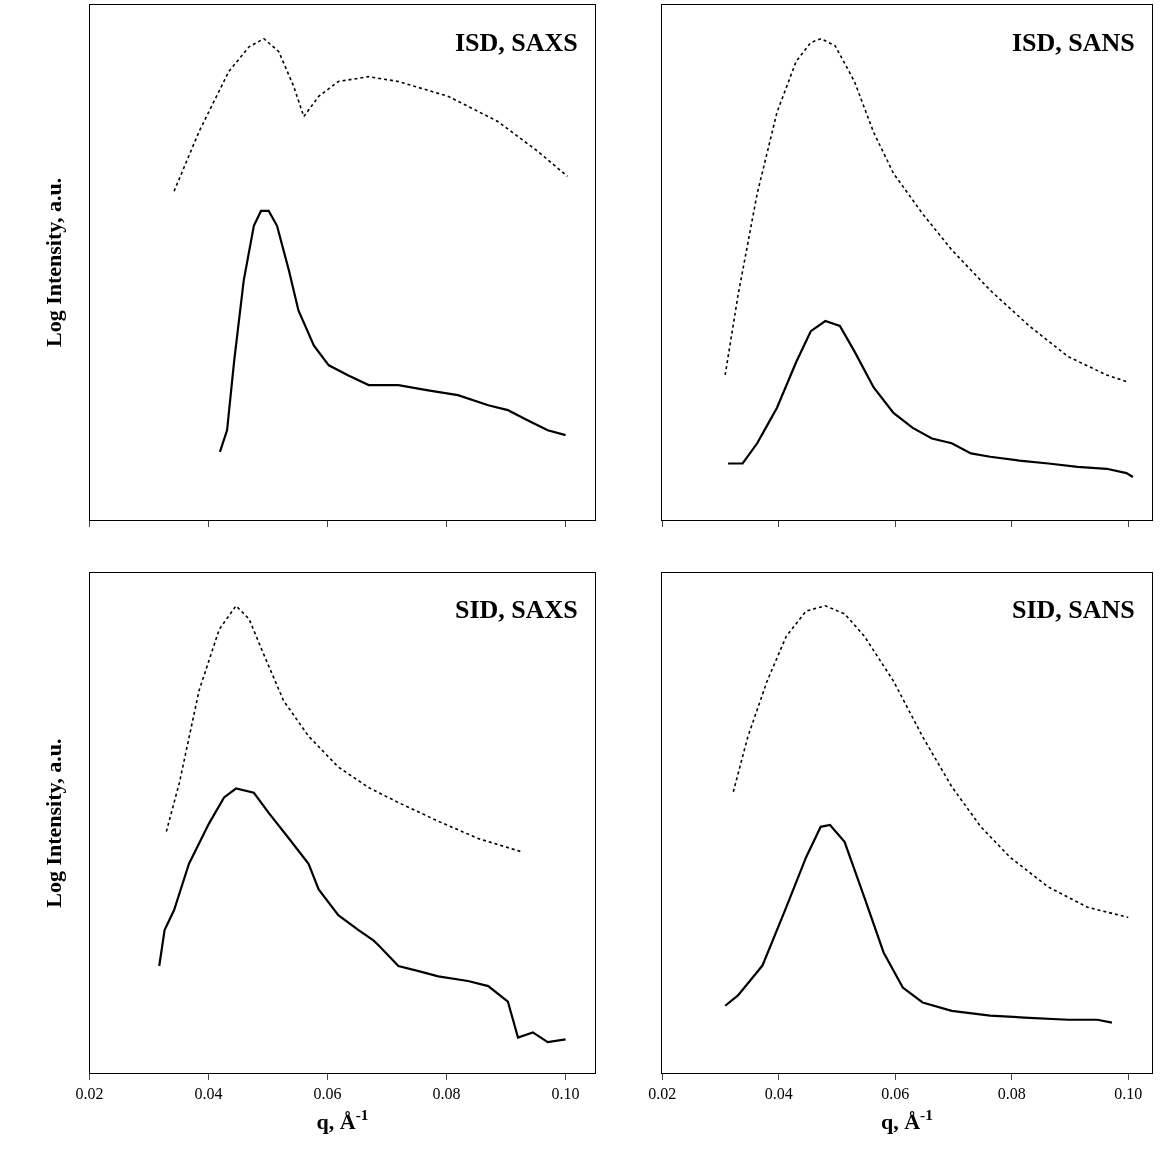 This screenshot has width=1162, height=1168. What do you see at coordinates (516, 609) in the screenshot?
I see `chart-title: SID, SAXS` at bounding box center [516, 609].